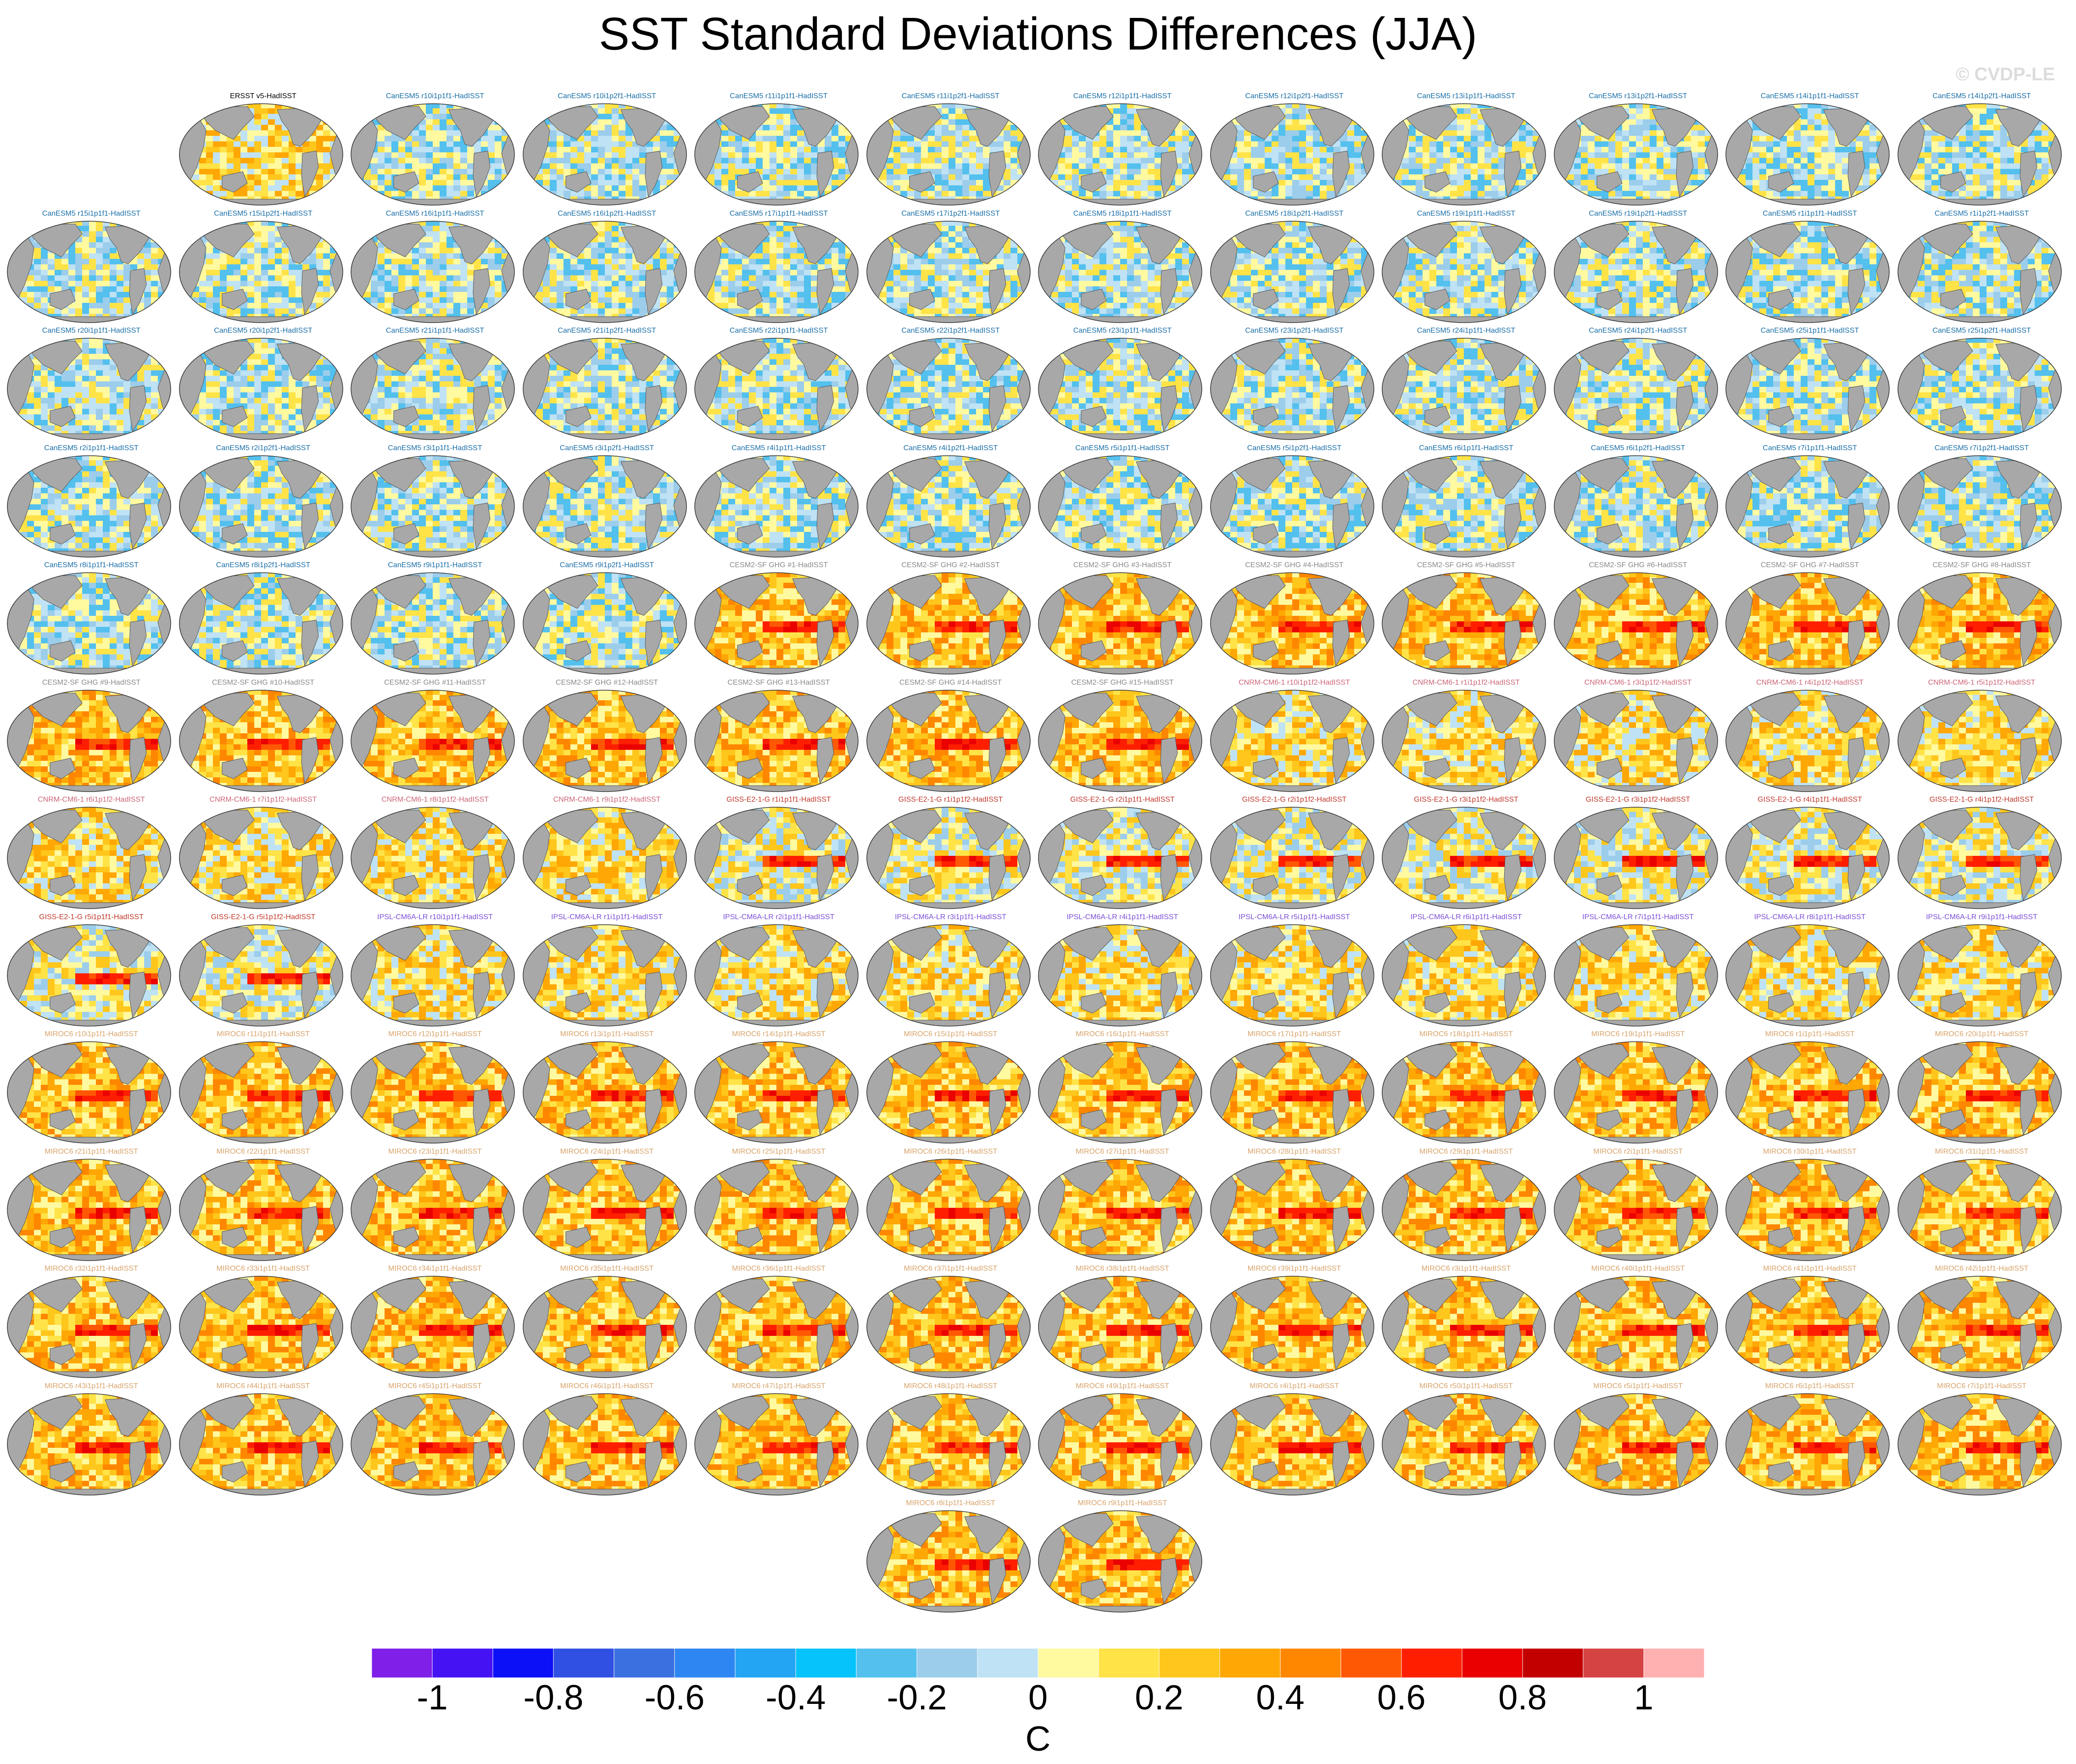  I want to click on map-panel: CanESM5 r25i1p1f1-HadISST, so click(1810, 383).